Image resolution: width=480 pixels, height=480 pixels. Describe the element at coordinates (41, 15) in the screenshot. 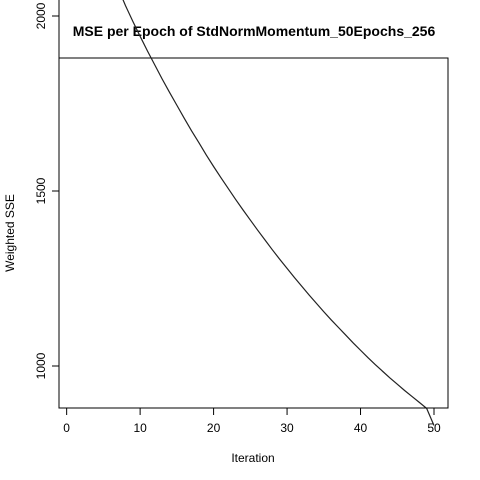

I see `y-tick-label: 2000` at that location.